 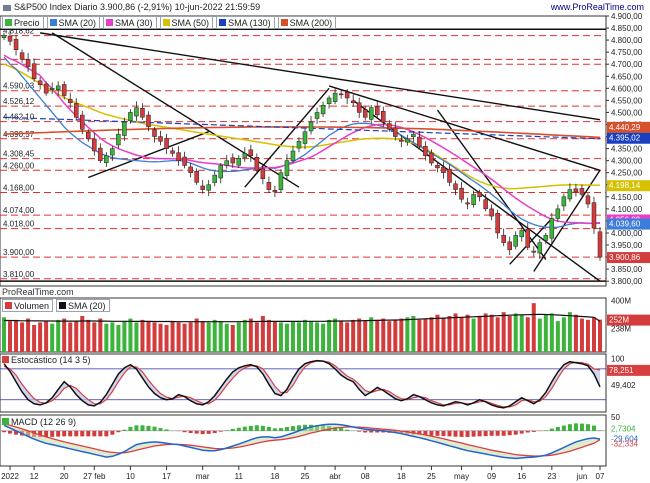 I want to click on legend-volume: Volumen, so click(x=28, y=305).